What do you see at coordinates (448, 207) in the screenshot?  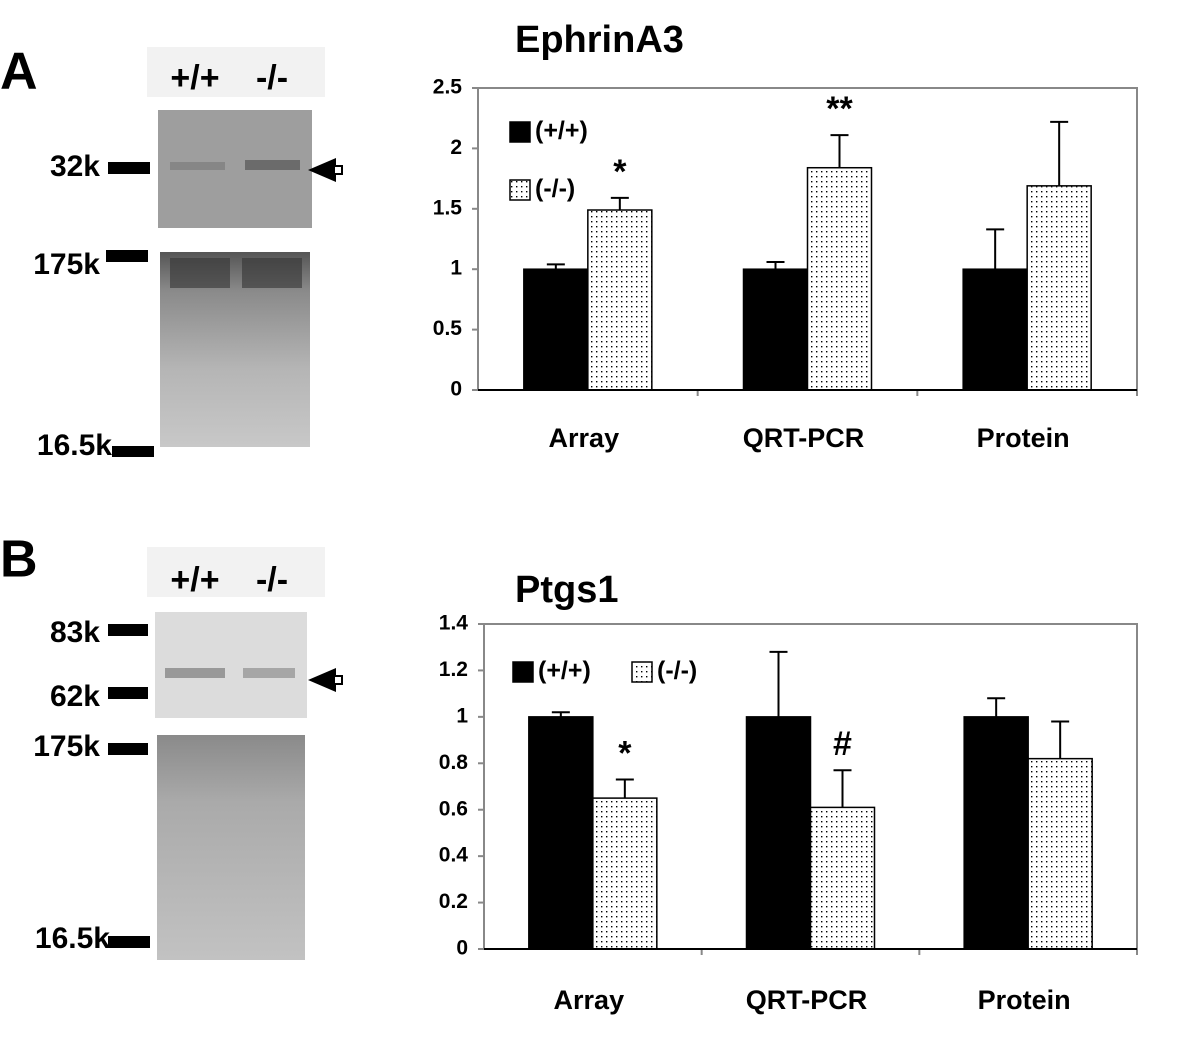 I see `y-tick-label: 1.5` at bounding box center [448, 207].